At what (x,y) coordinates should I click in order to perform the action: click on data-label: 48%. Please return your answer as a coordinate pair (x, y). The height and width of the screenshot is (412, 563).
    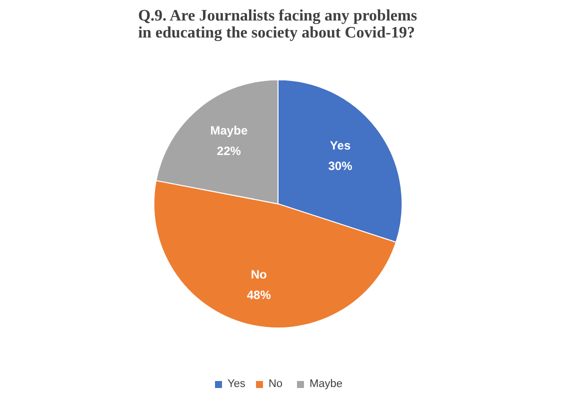
    Looking at the image, I should click on (259, 295).